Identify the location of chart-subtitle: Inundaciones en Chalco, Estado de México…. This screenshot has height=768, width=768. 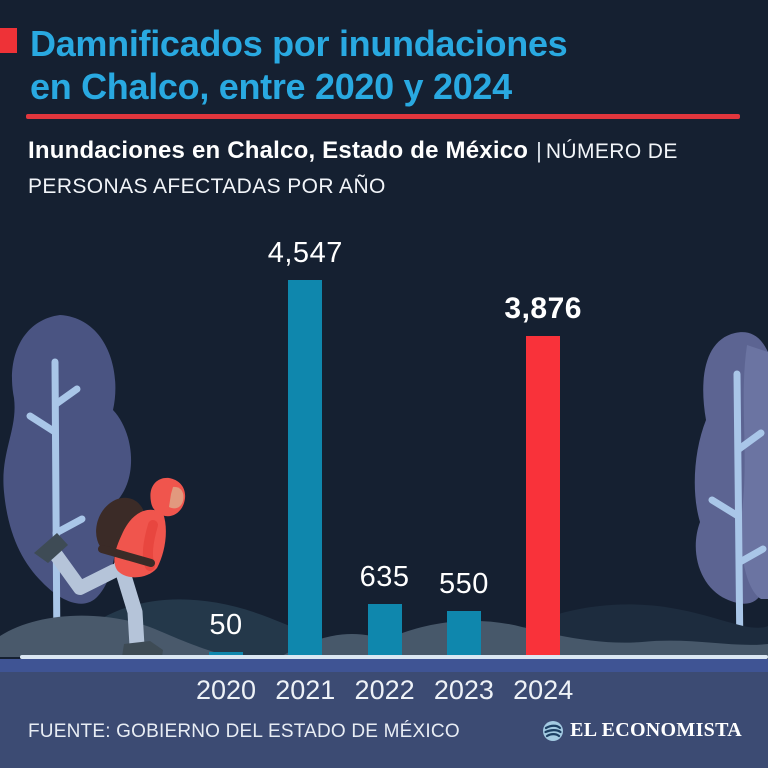
(390, 169).